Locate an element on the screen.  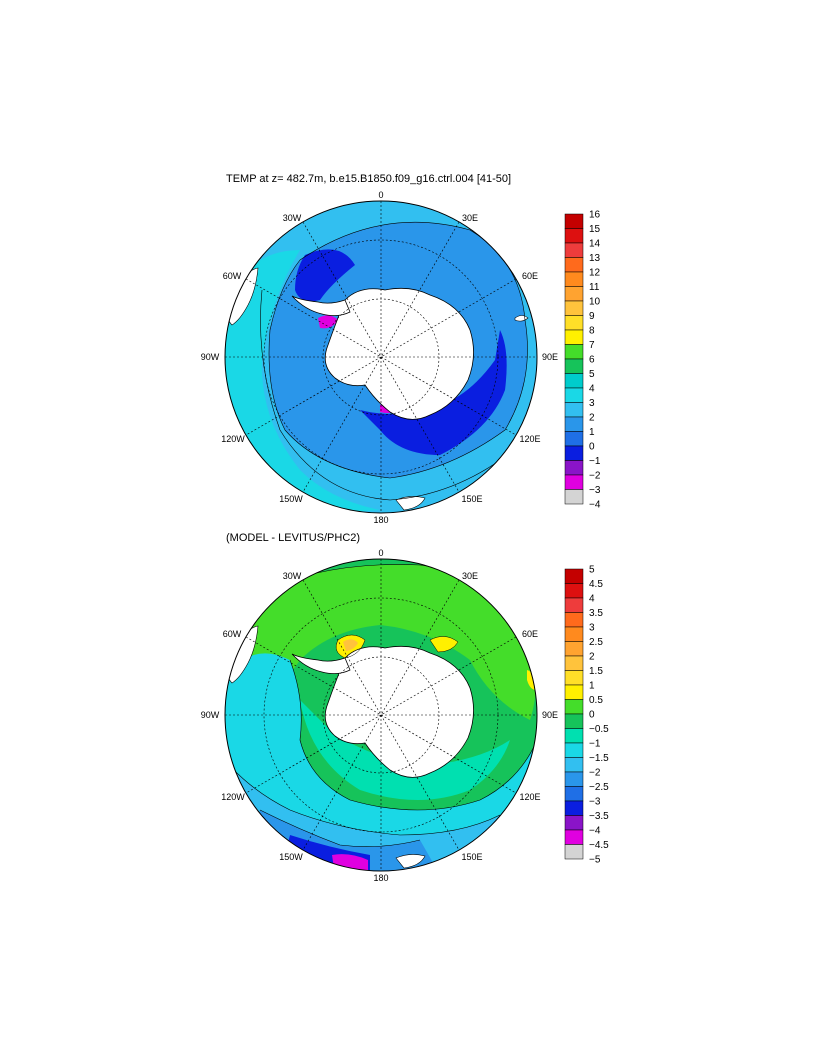
colorbar-label: 16 is located at coordinates (595, 215).